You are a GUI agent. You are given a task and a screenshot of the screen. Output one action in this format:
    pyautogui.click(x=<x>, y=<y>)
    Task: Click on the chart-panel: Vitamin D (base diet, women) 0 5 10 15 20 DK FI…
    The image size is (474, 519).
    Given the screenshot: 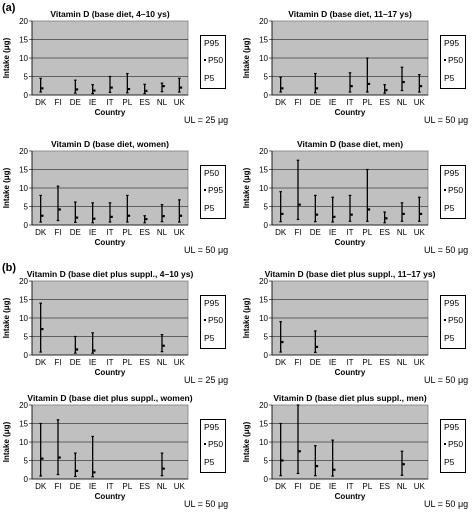 What is the action you would take?
    pyautogui.click(x=116, y=200)
    